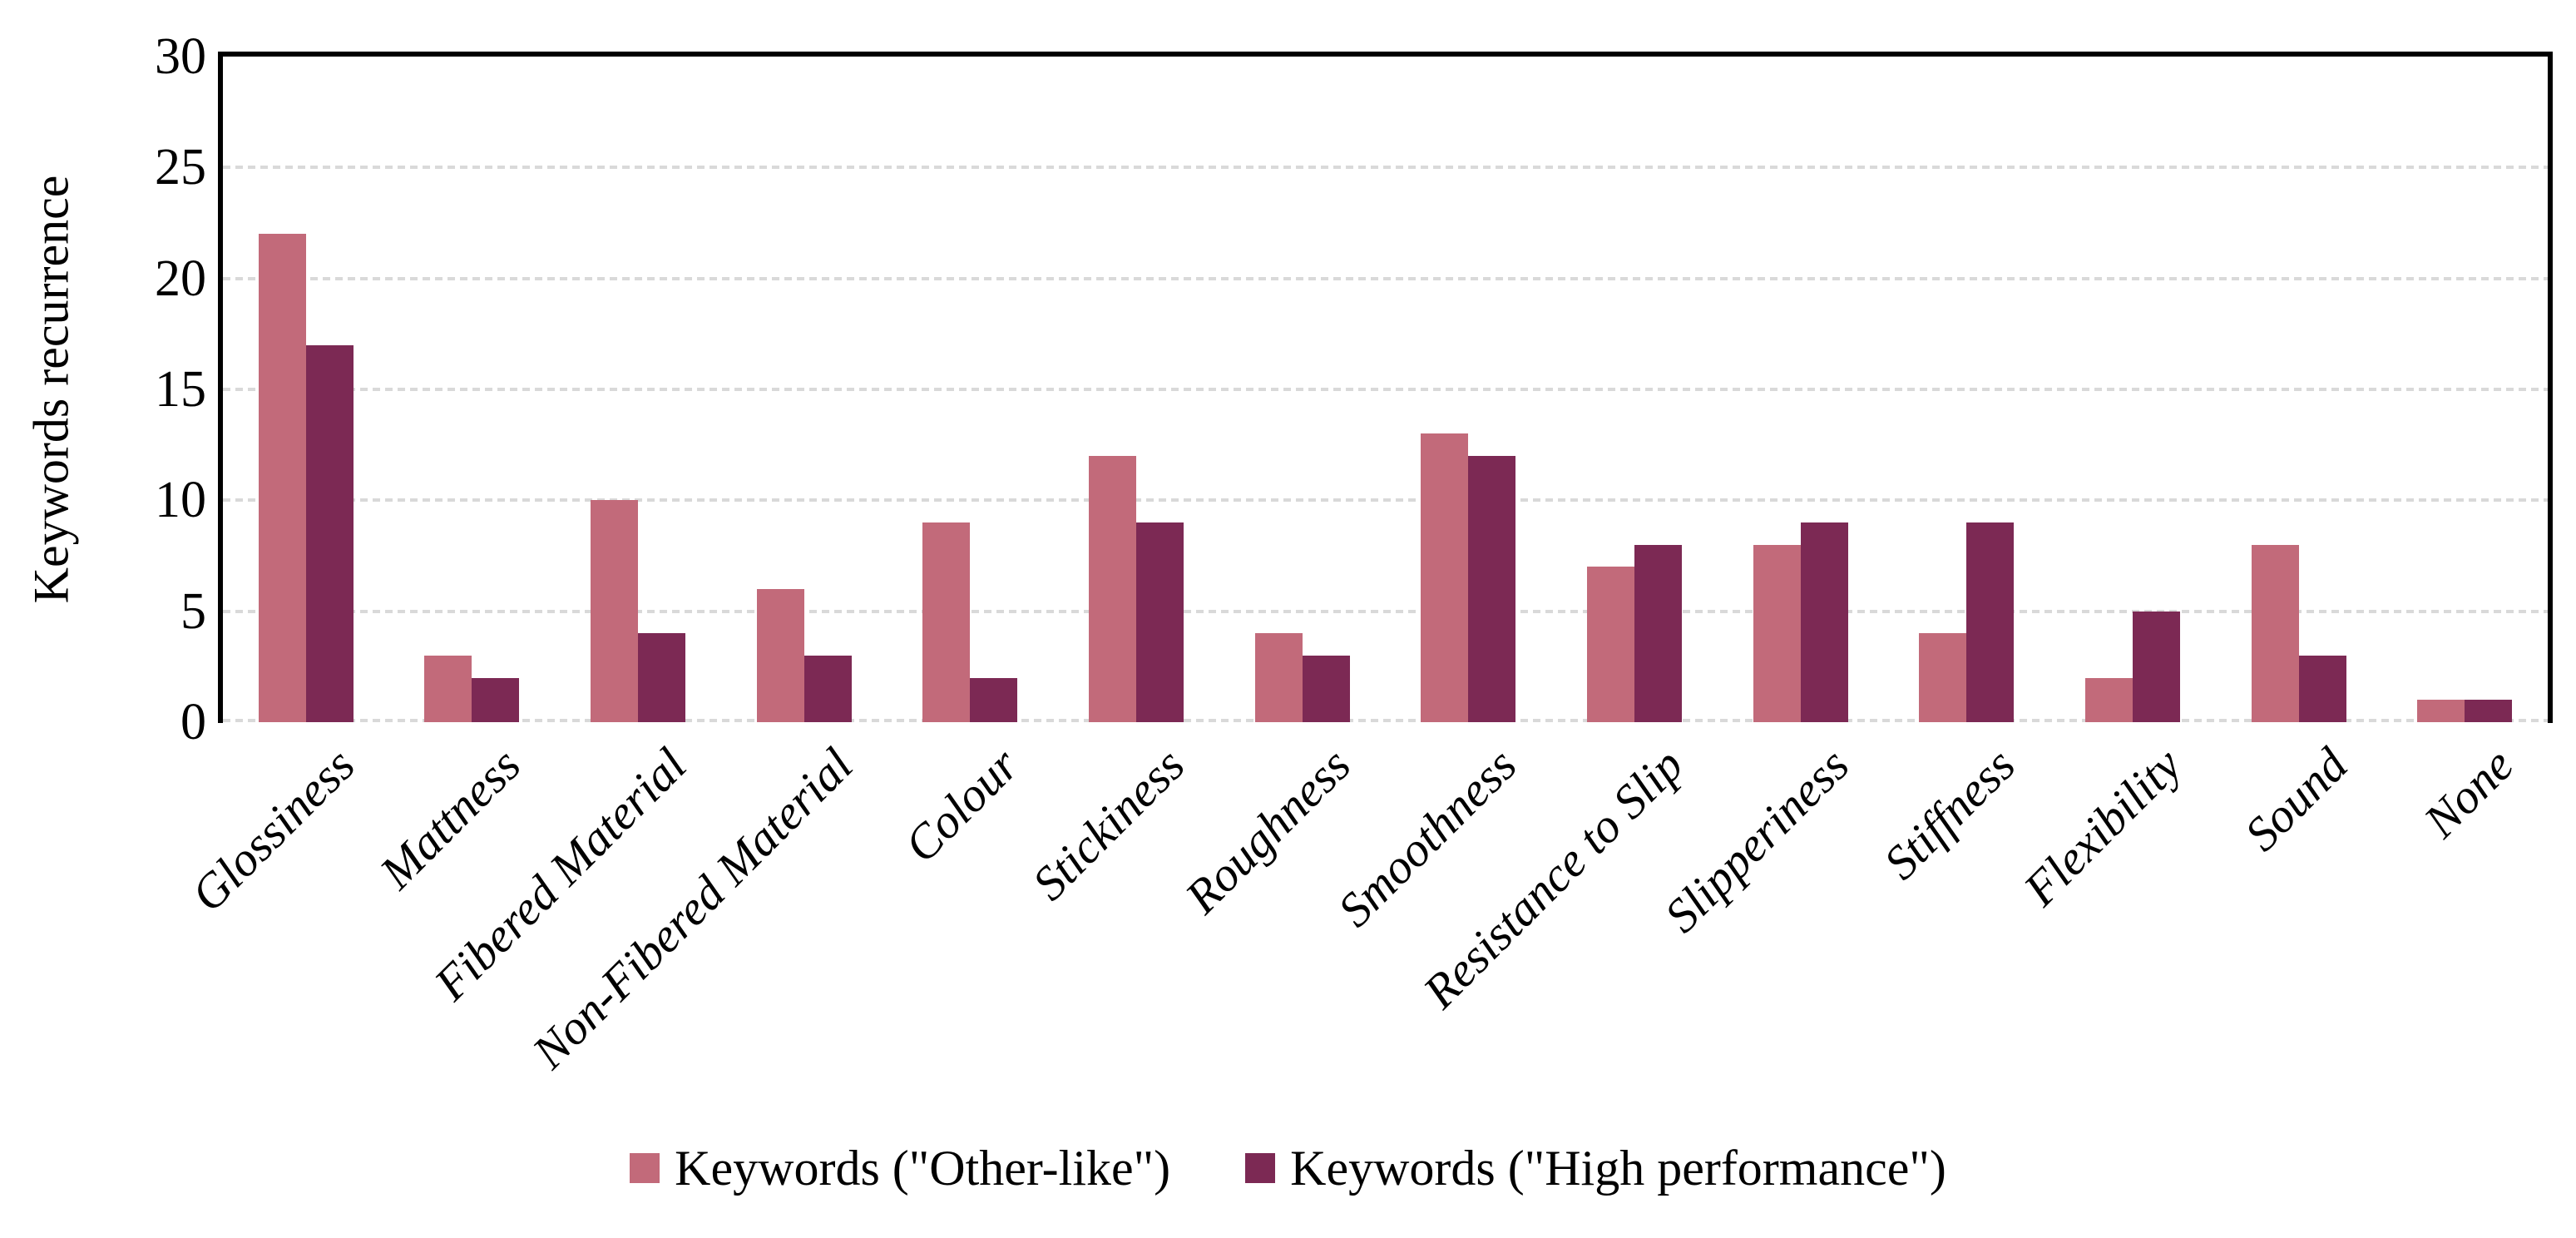 This screenshot has width=2576, height=1238. What do you see at coordinates (272, 830) in the screenshot?
I see `x-category-label-text: Glossiness` at bounding box center [272, 830].